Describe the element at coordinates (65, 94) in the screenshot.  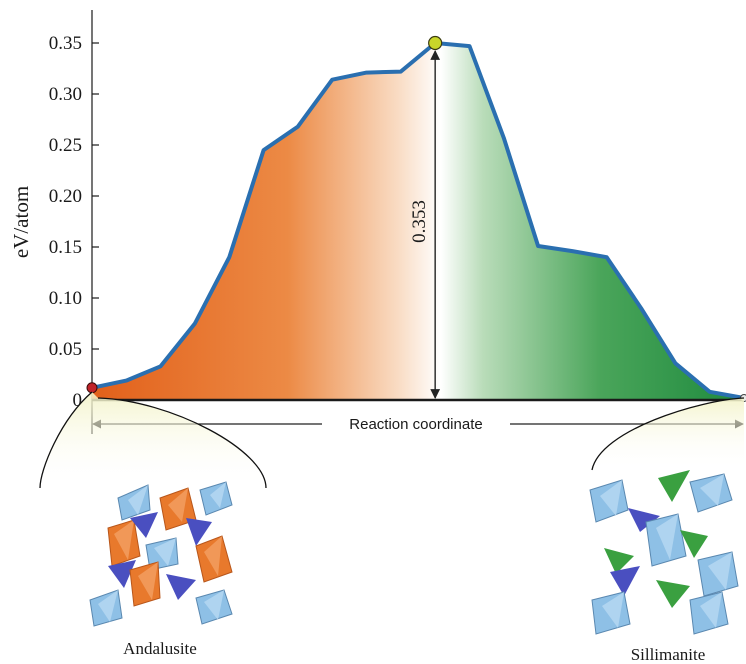
I see `y-tick-label: 0.30` at that location.